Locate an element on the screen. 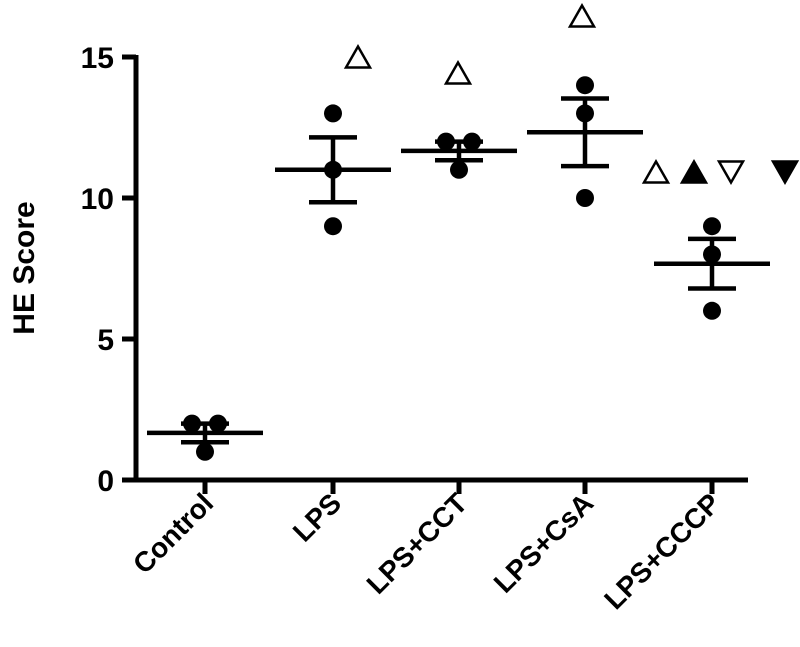 The width and height of the screenshot is (800, 647). y-tick-label: 10 is located at coordinates (97, 199).